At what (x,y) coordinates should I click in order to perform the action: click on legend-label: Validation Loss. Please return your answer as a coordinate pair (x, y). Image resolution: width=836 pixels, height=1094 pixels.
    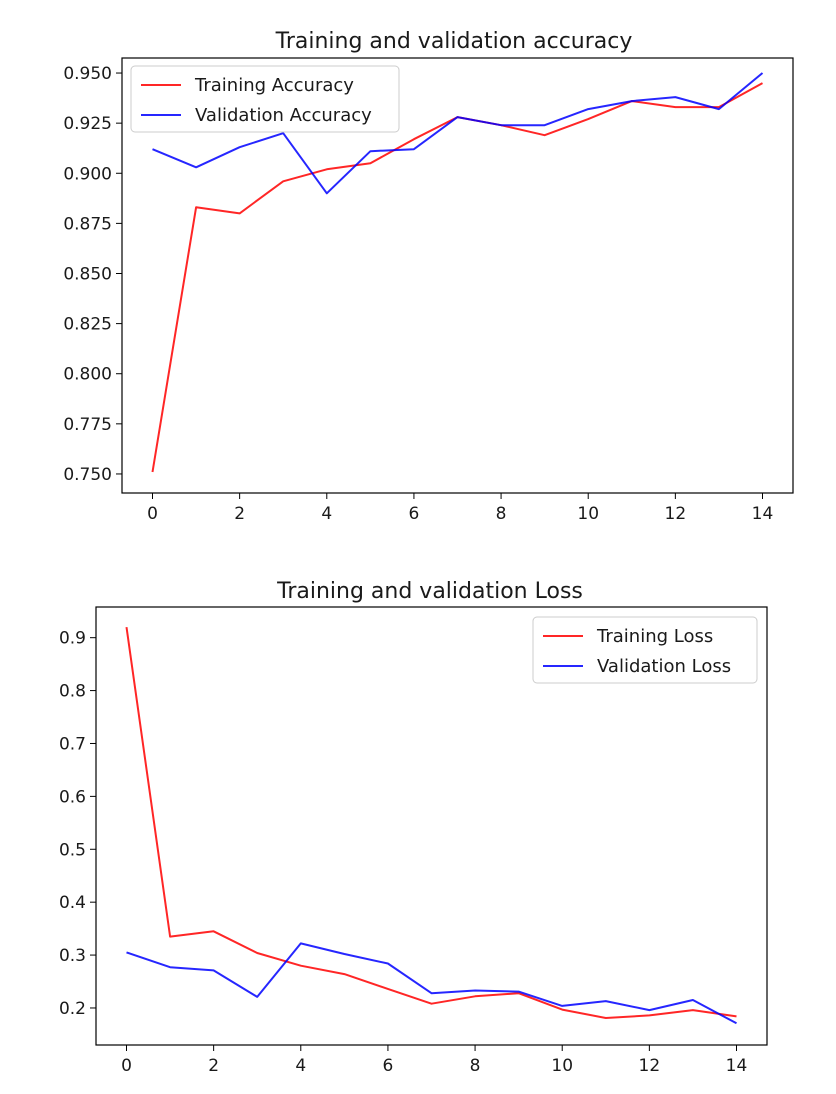
    Looking at the image, I should click on (664, 666).